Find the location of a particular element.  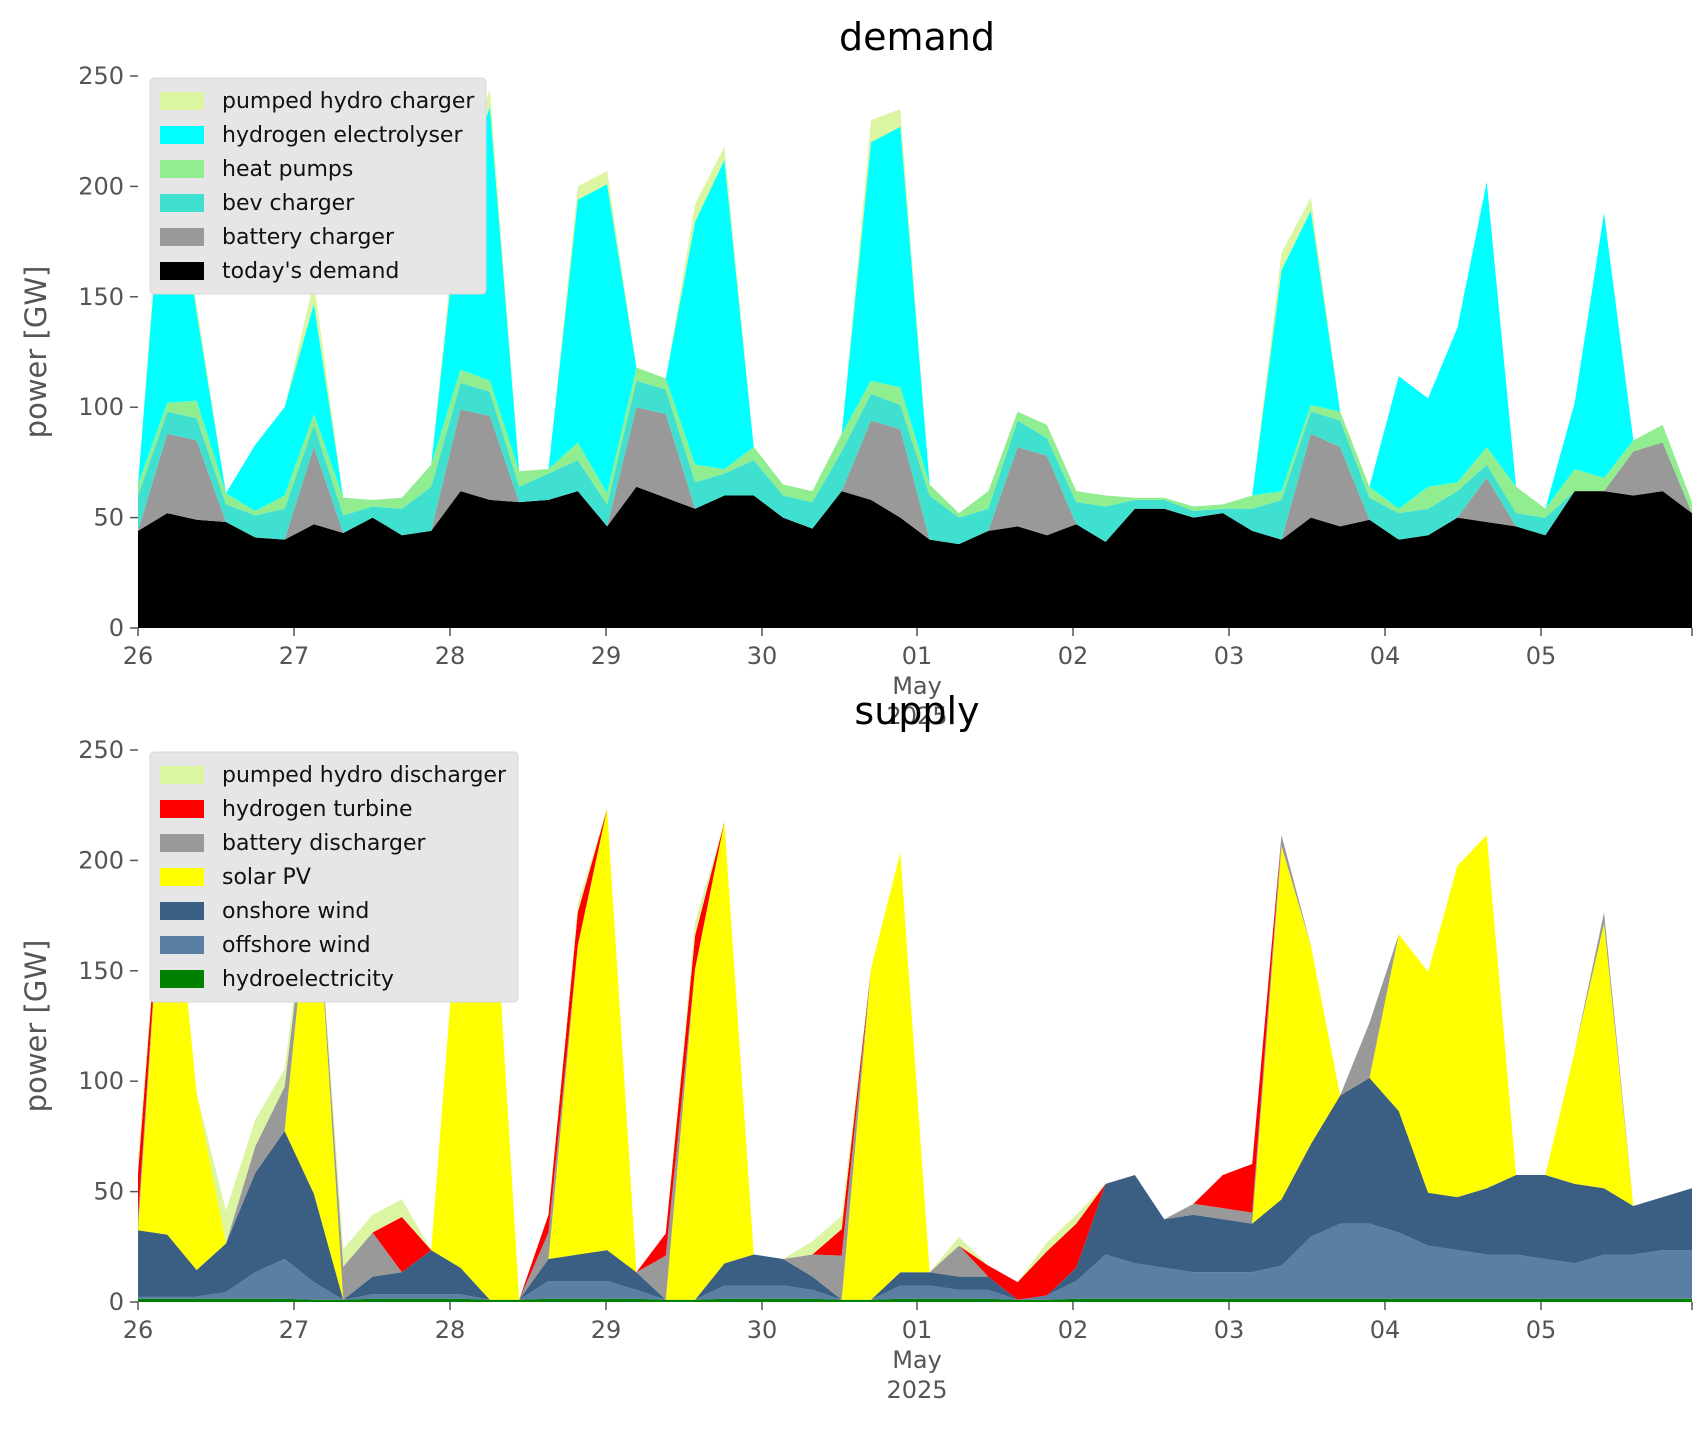

legend-label: onshore wind is located at coordinates (295, 911).